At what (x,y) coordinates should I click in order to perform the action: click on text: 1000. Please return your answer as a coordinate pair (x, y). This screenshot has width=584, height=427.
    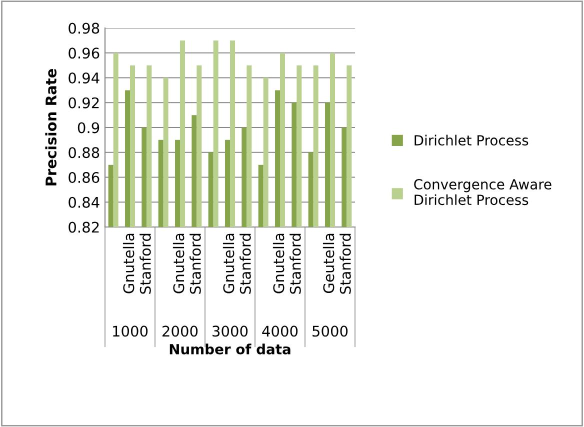
    Looking at the image, I should click on (130, 331).